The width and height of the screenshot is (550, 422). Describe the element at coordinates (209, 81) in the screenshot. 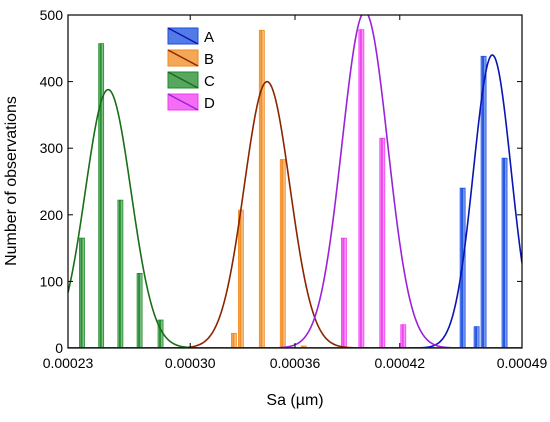

I see `legend-label: C` at that location.